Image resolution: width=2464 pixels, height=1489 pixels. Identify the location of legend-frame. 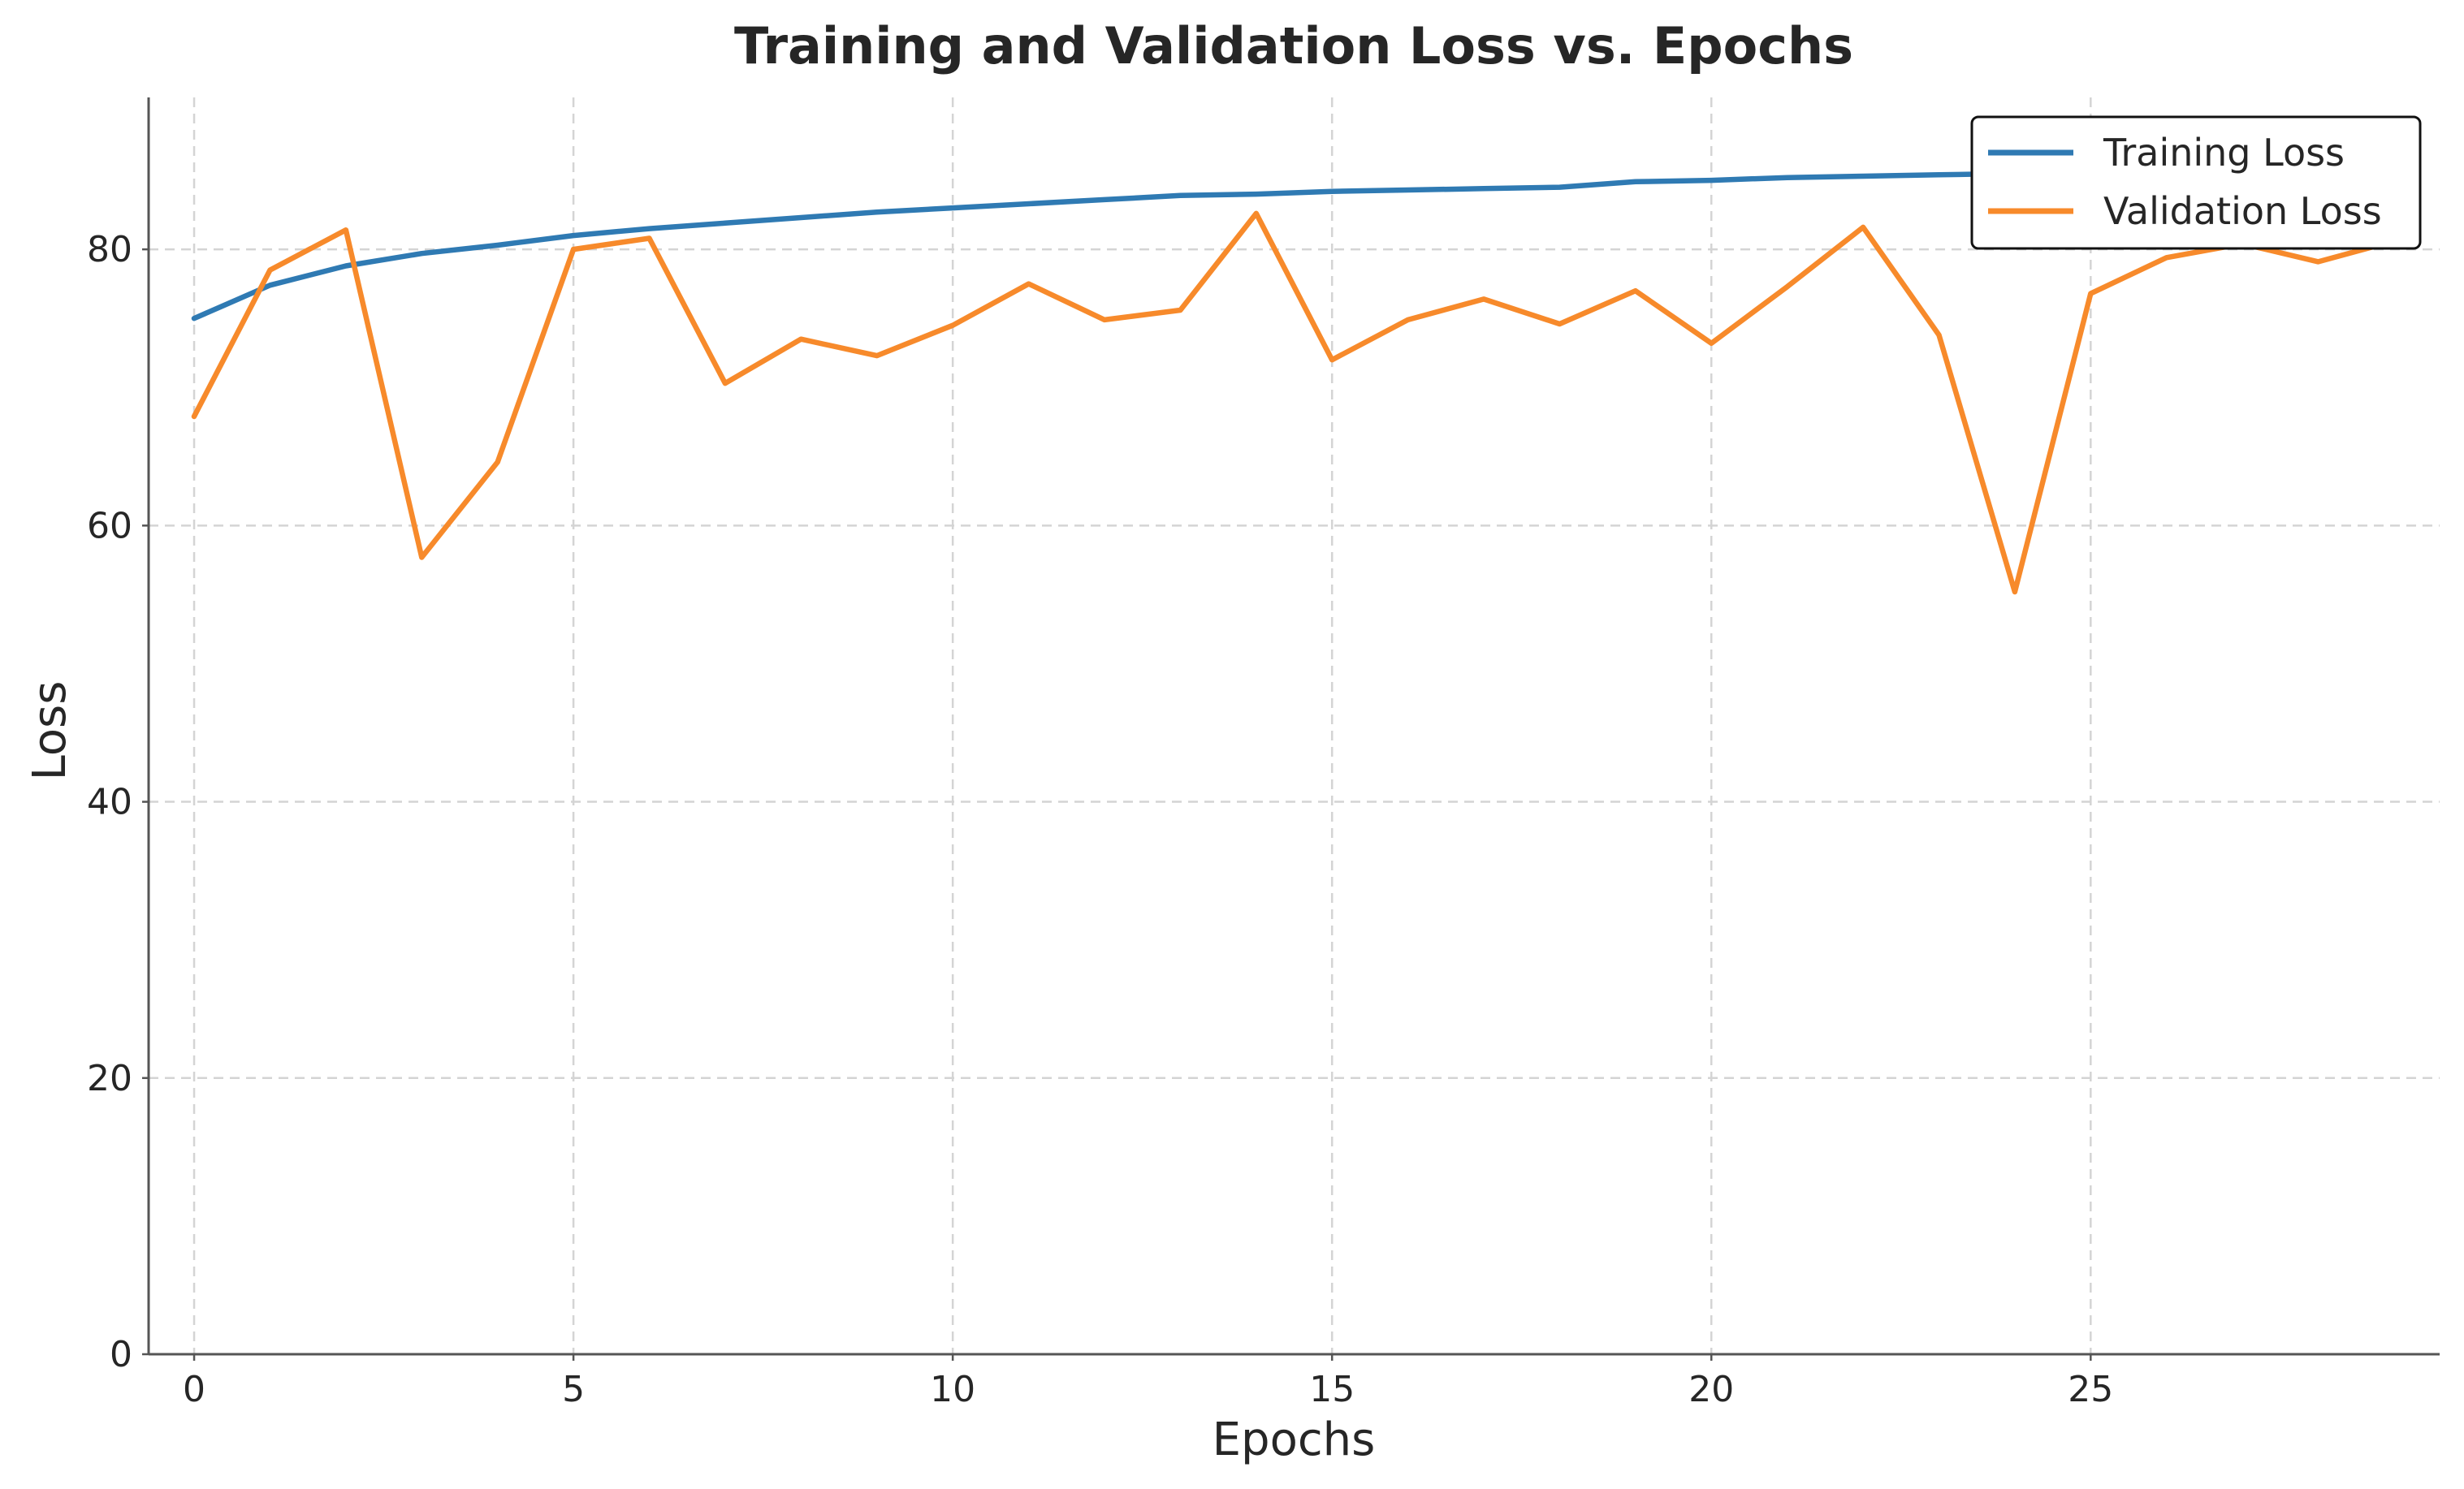
(2196, 182).